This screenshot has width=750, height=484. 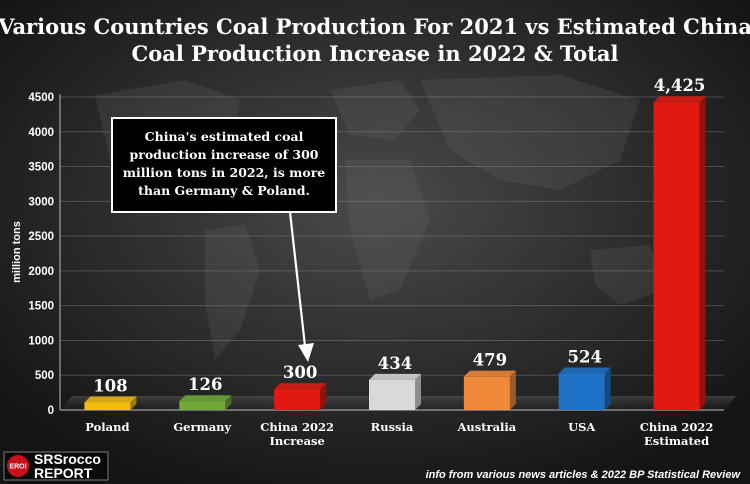 What do you see at coordinates (392, 427) in the screenshot?
I see `x-tick-label: Russia` at bounding box center [392, 427].